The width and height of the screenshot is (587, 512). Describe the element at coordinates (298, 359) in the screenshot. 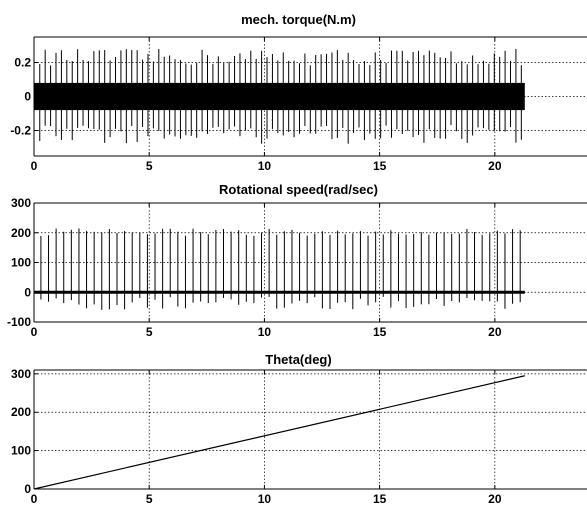

I see `subplot-title: Theta(deg)` at that location.